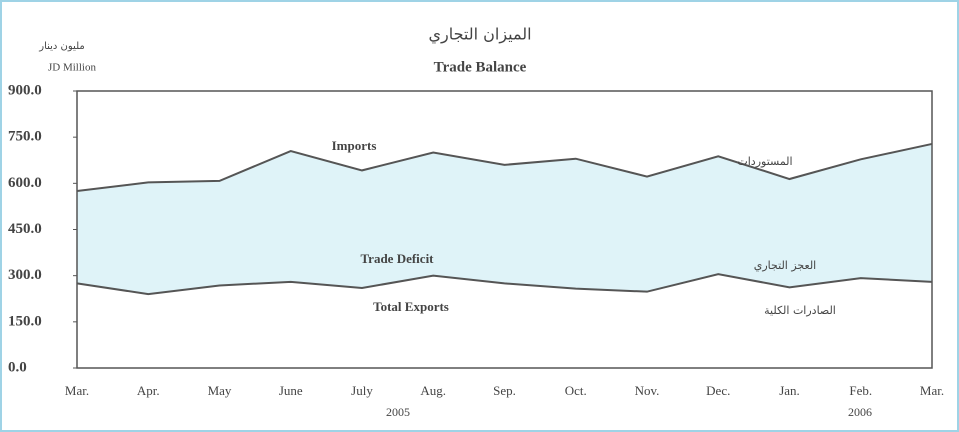 This screenshot has height=432, width=959. I want to click on chart-subtitle: Trade Balance, so click(480, 67).